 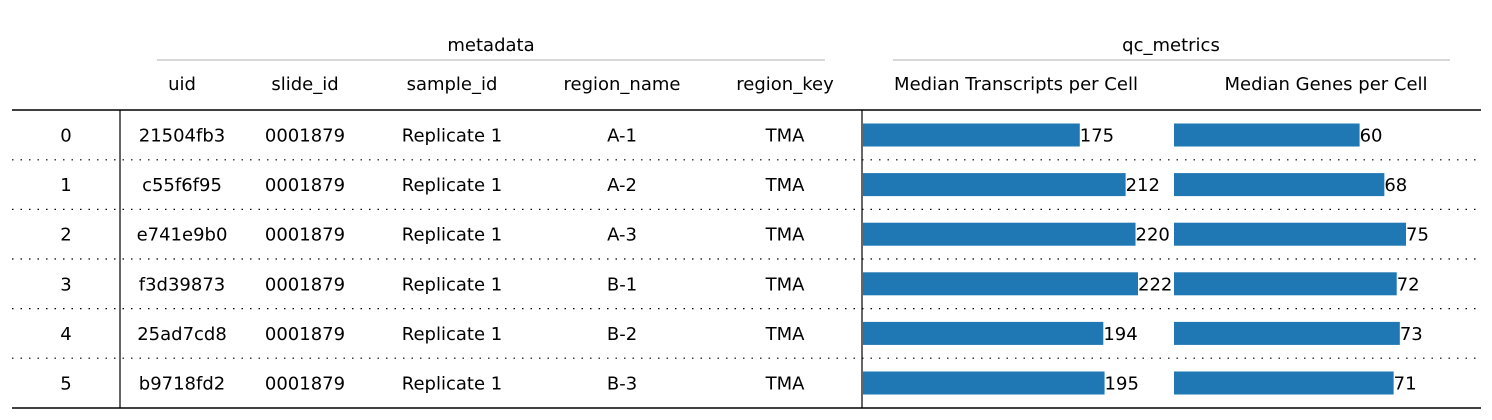 What do you see at coordinates (622, 136) in the screenshot?
I see `cell-region-name: A-1` at bounding box center [622, 136].